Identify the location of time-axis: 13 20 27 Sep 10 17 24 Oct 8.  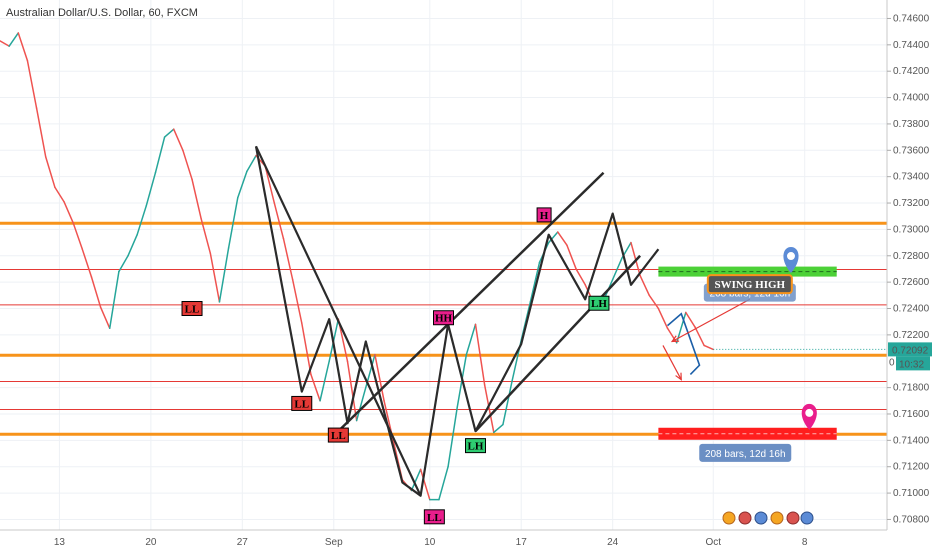
(431, 542).